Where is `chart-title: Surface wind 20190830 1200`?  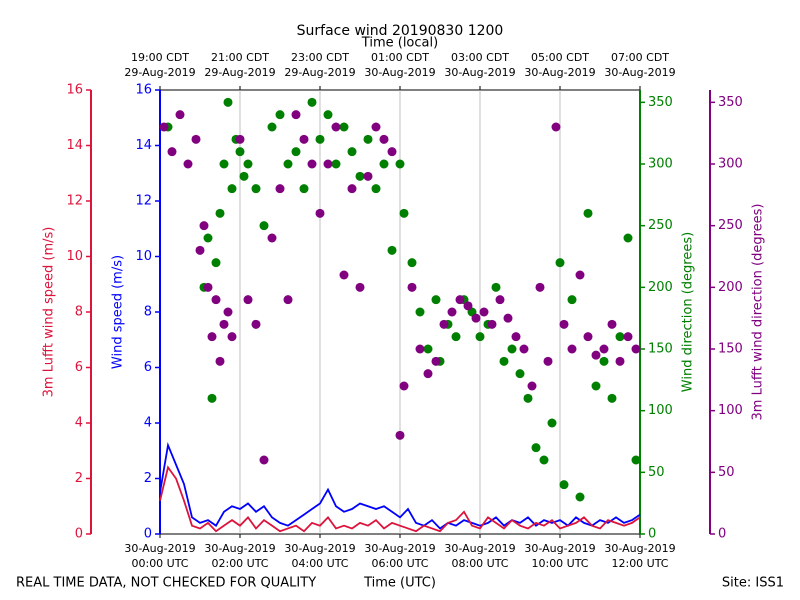
chart-title: Surface wind 20190830 1200 is located at coordinates (400, 31).